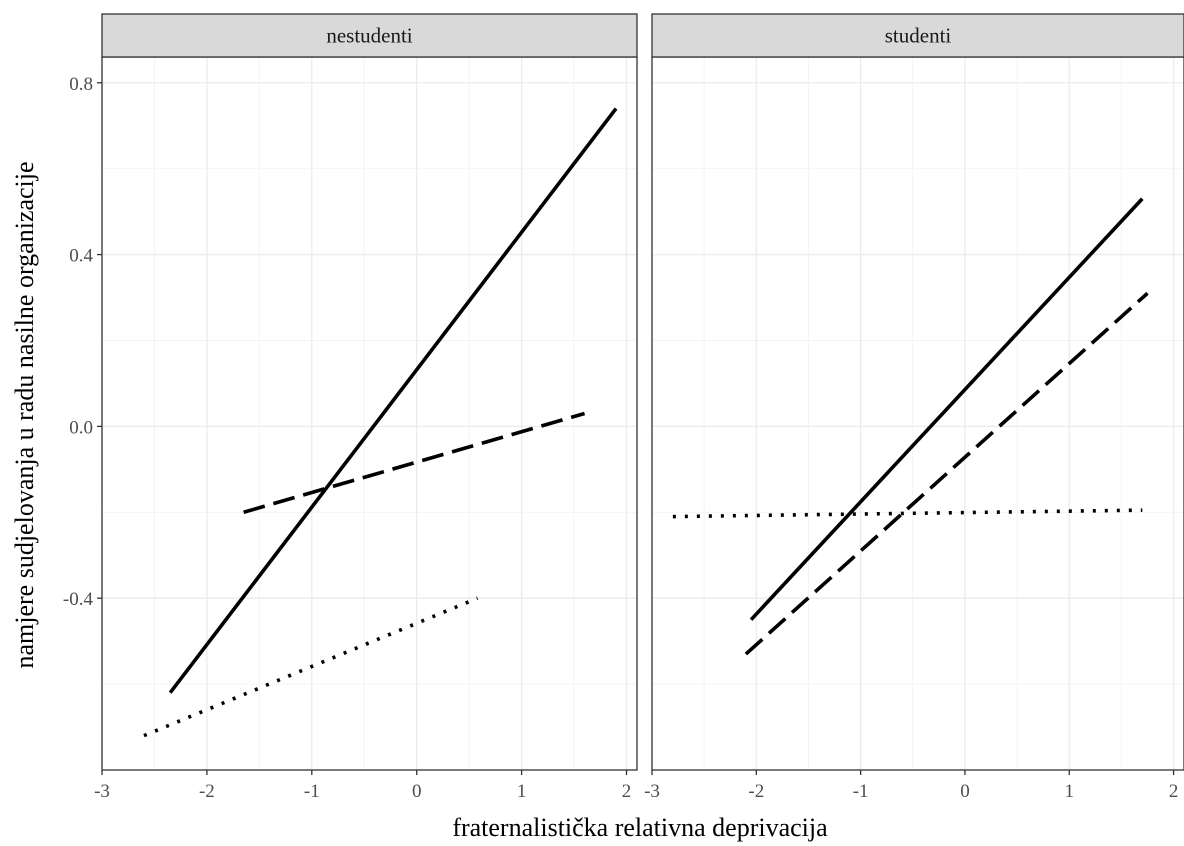 The width and height of the screenshot is (1184, 846). What do you see at coordinates (640, 827) in the screenshot?
I see `x-axis-title: fraternalistička relativna deprivacija` at bounding box center [640, 827].